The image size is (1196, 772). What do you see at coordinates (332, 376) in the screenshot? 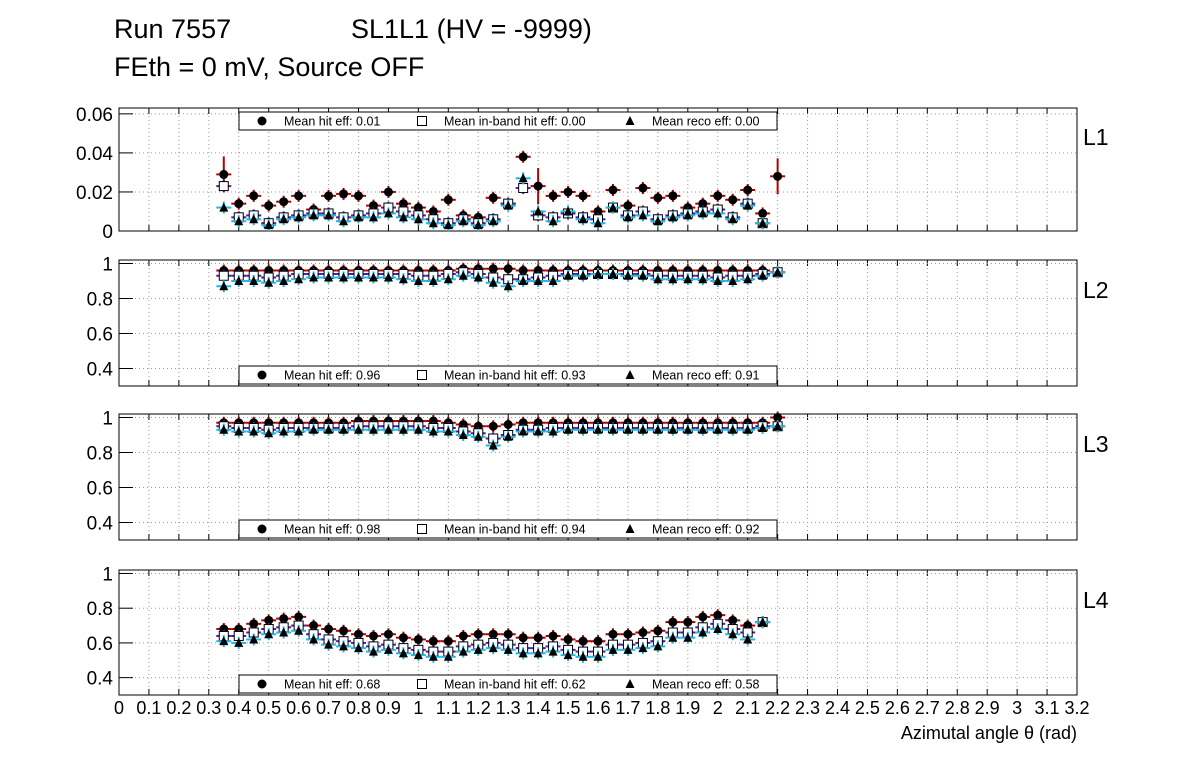
I see `legend-entry: Mean hit eff: 0.96` at bounding box center [332, 376].